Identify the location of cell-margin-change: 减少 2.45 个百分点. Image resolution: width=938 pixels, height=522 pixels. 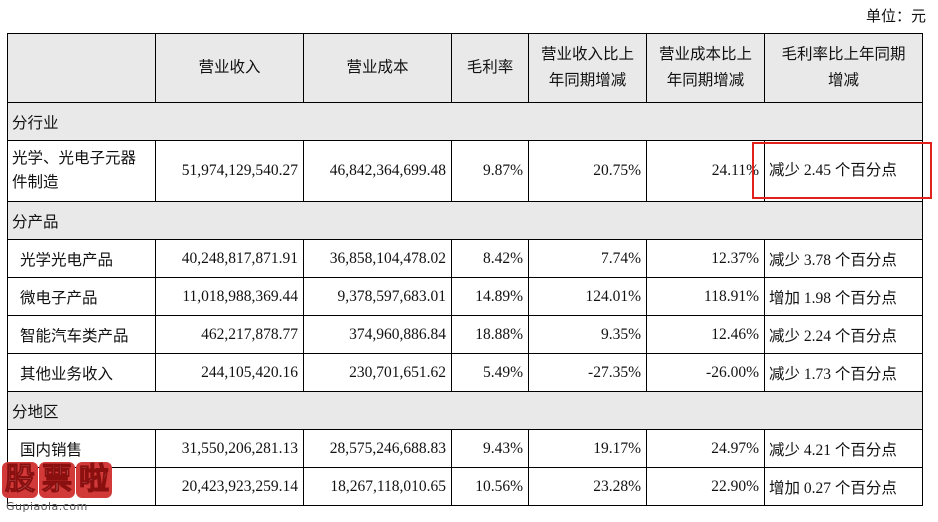
(843, 171).